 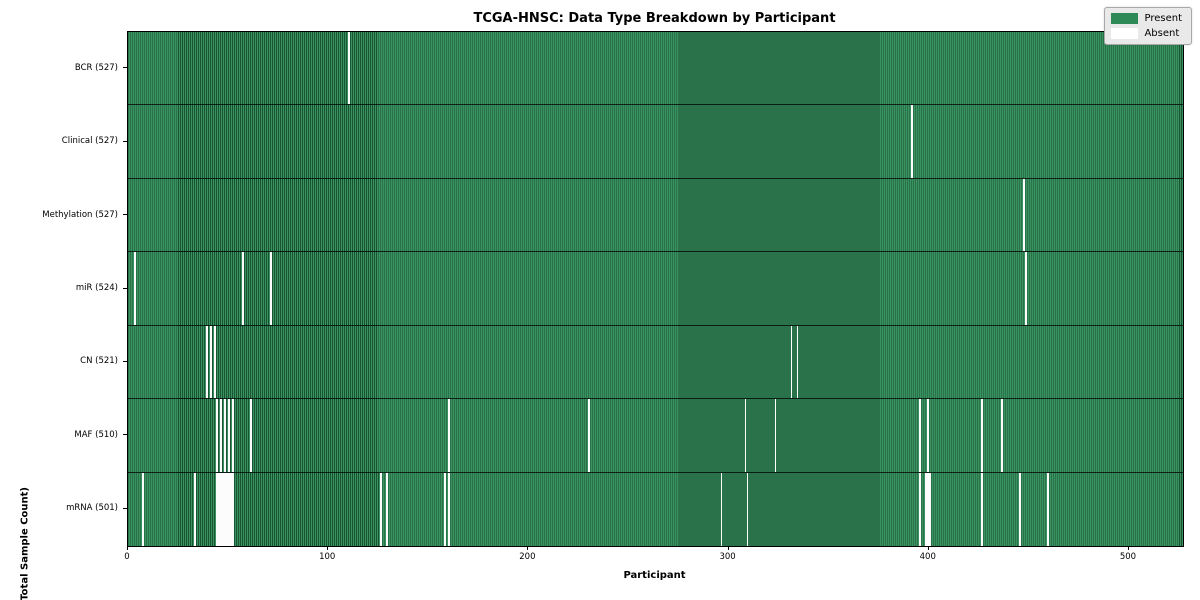 I want to click on y-tick-label: BCR (527), so click(x=96, y=67).